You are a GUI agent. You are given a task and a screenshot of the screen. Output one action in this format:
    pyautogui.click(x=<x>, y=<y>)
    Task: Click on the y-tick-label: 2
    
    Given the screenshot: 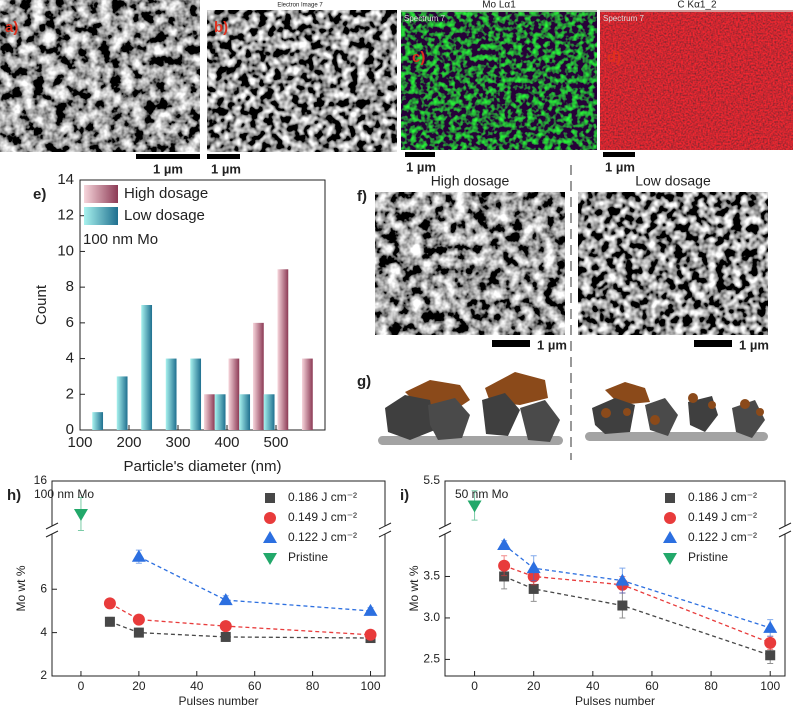 What is the action you would take?
    pyautogui.click(x=43, y=675)
    